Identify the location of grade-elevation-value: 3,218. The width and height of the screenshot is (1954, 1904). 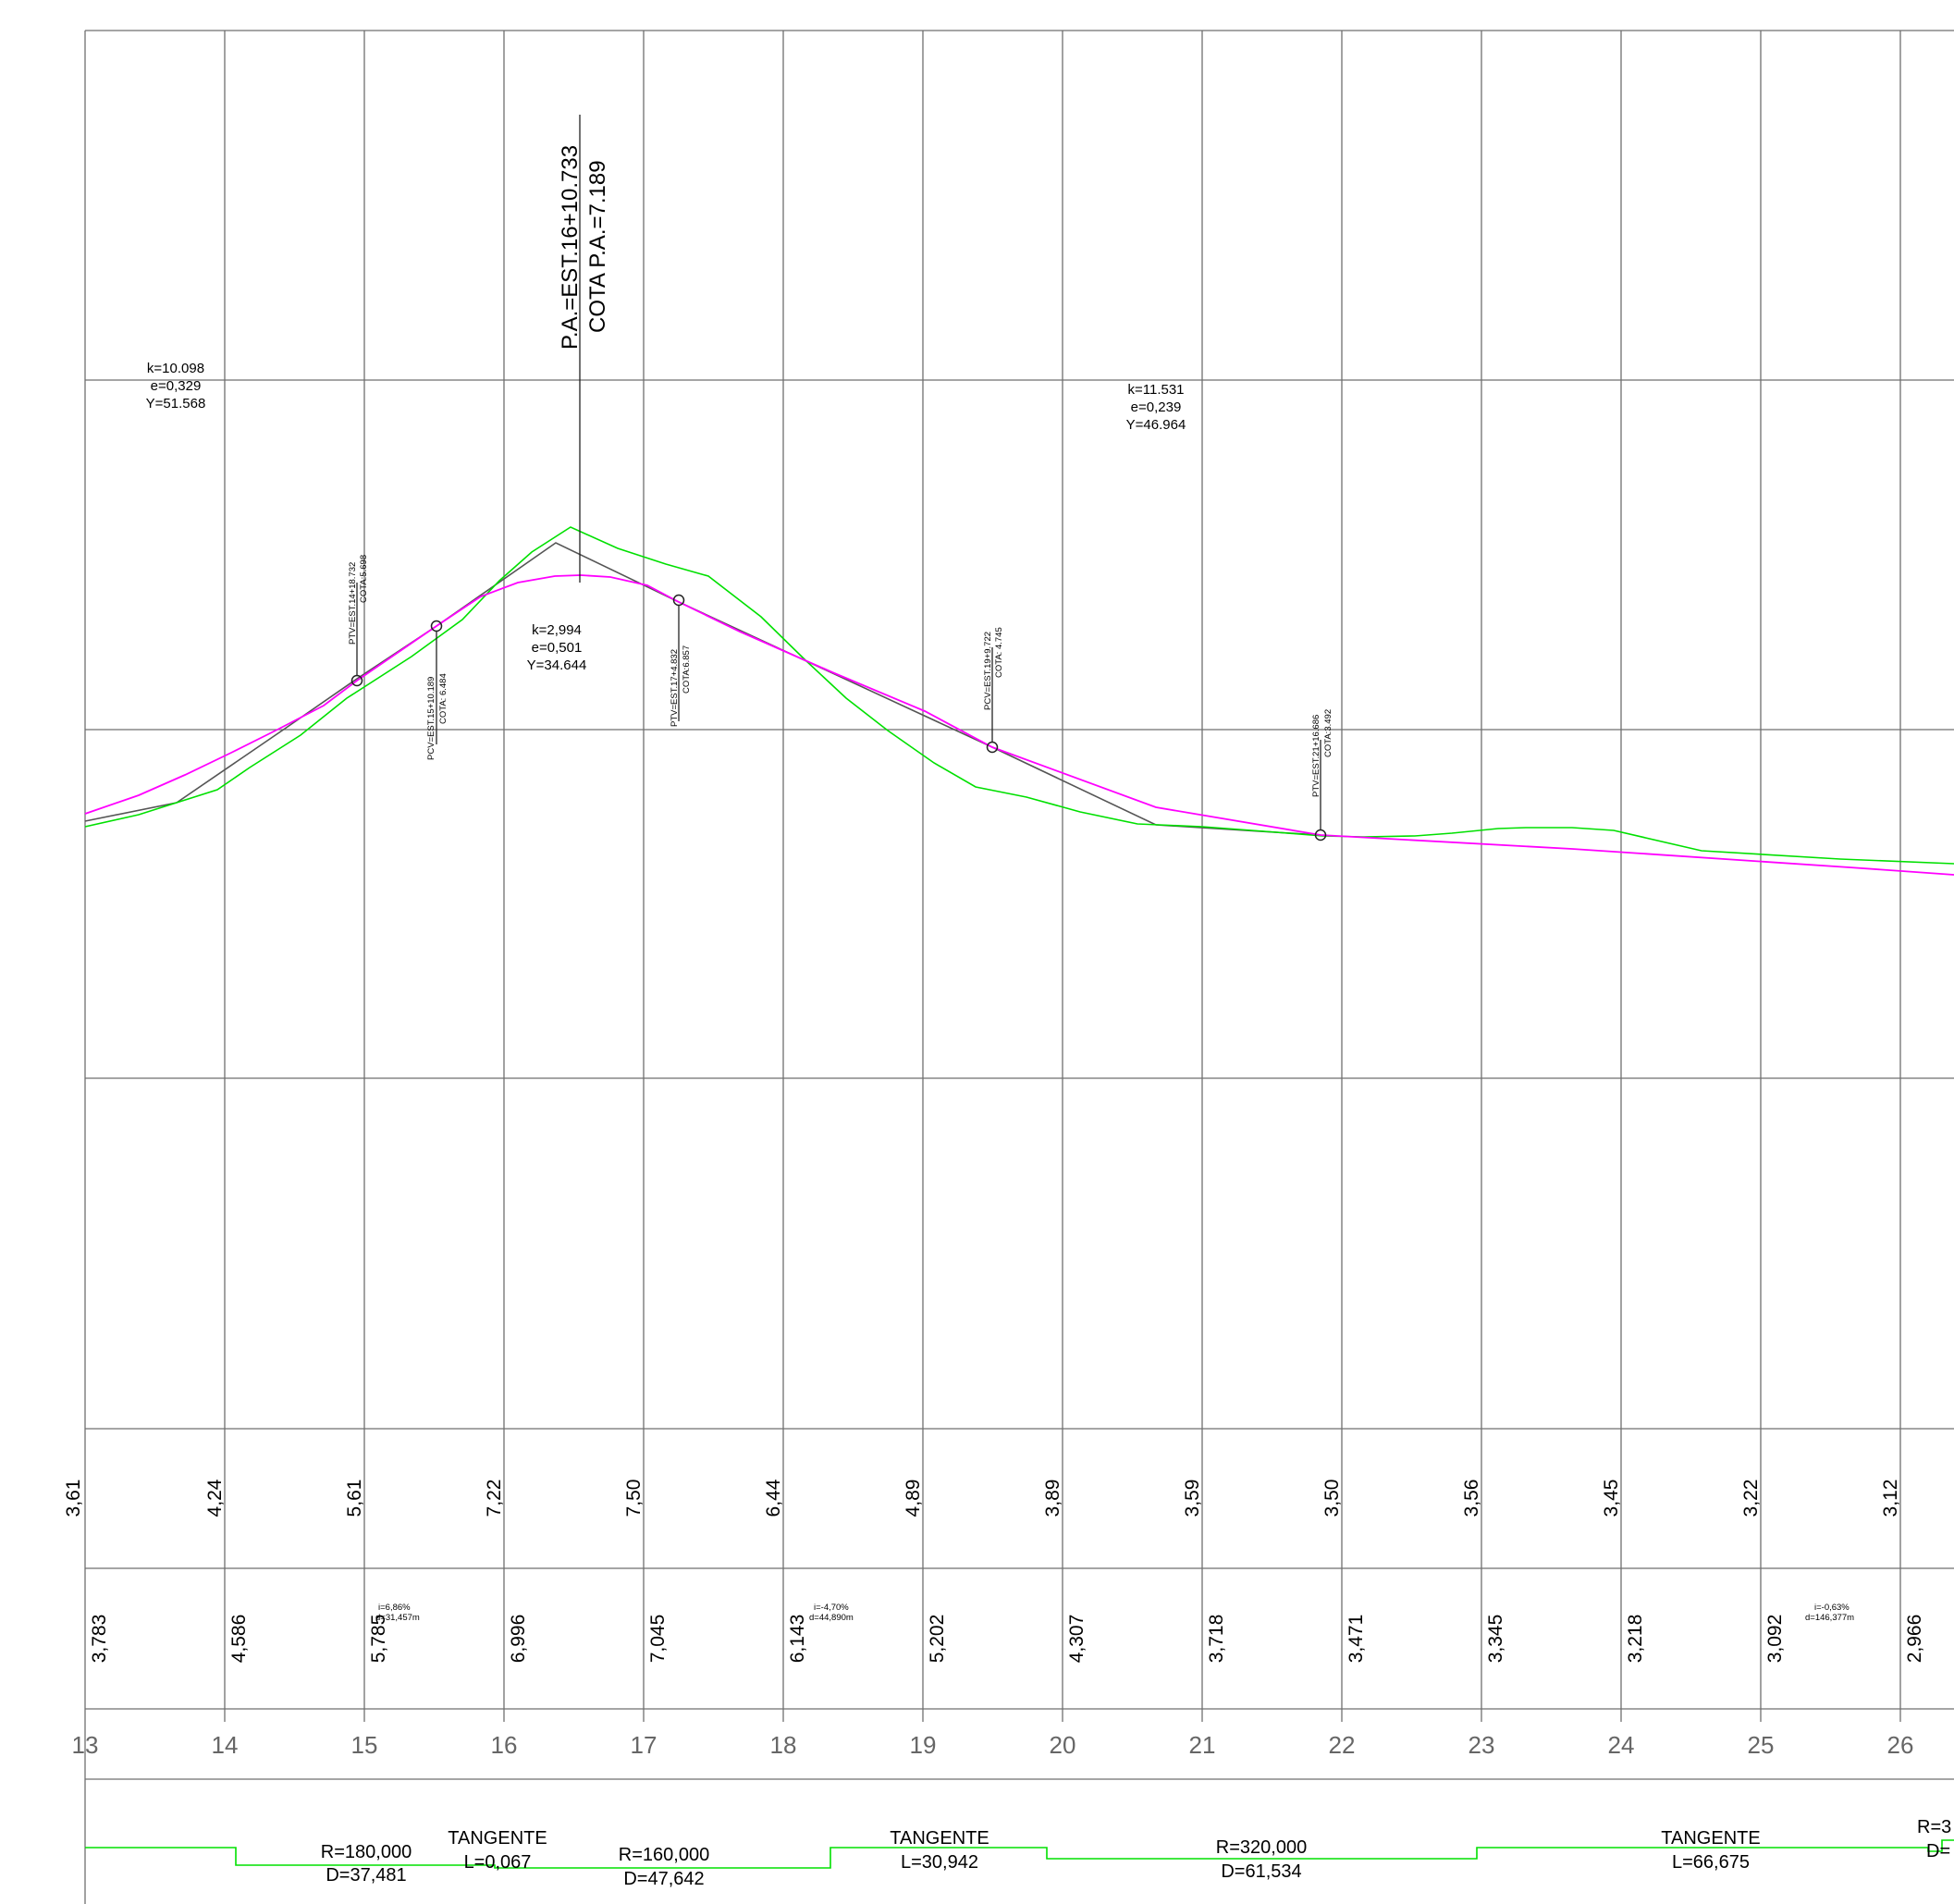
(1635, 1639).